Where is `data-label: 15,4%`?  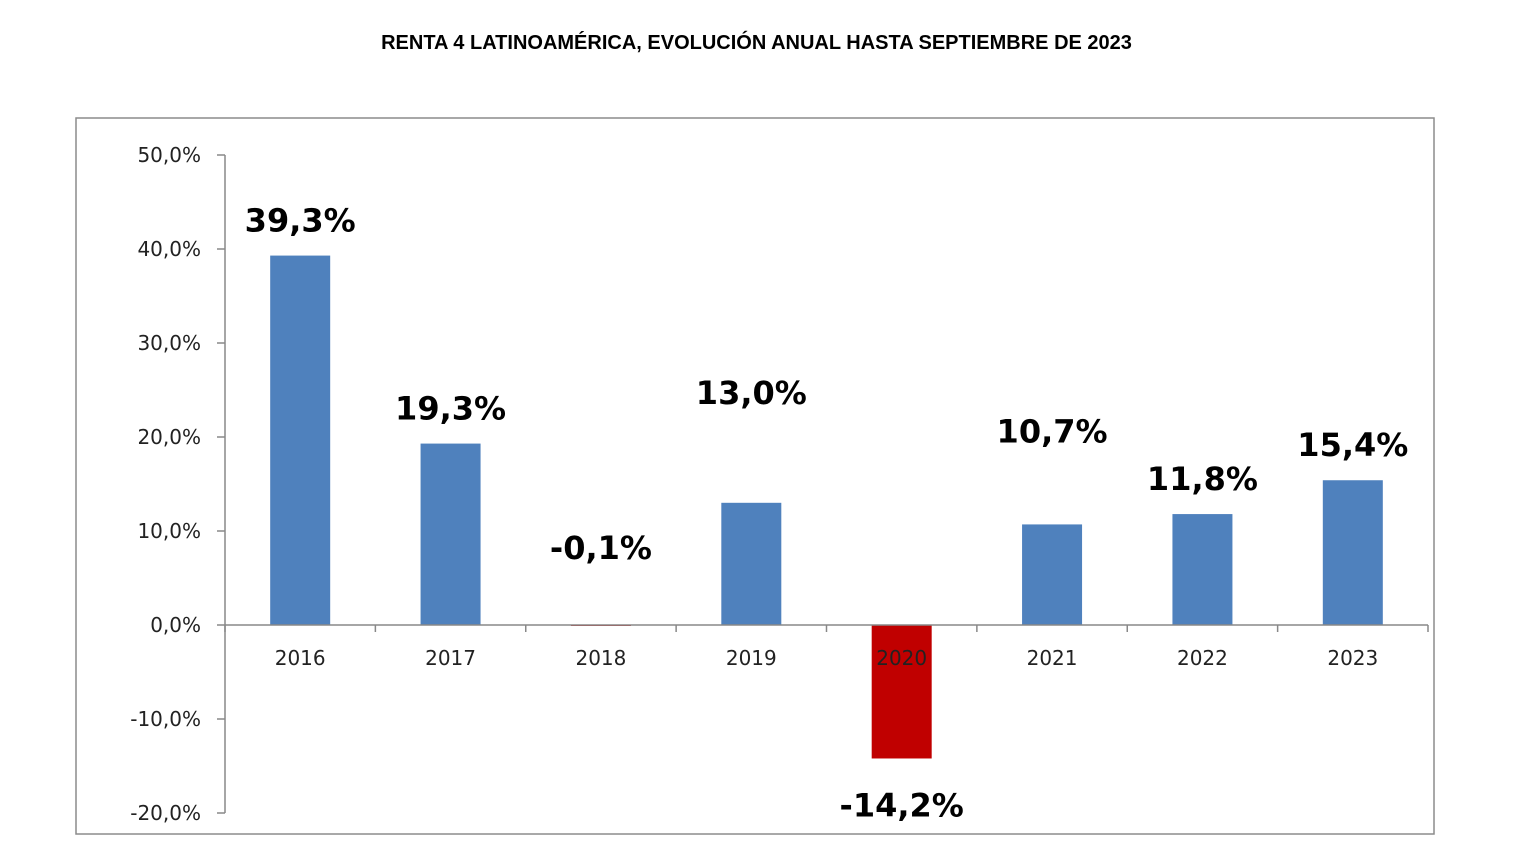
data-label: 15,4% is located at coordinates (1352, 445).